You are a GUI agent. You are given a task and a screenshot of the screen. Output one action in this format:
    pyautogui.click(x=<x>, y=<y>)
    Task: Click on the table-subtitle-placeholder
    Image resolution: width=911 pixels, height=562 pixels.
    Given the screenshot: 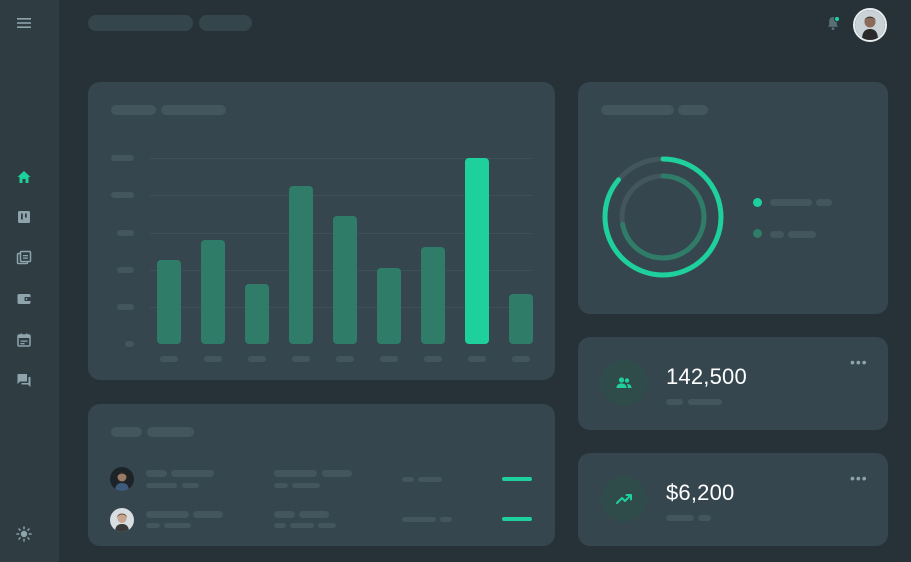 What is the action you would take?
    pyautogui.click(x=170, y=432)
    